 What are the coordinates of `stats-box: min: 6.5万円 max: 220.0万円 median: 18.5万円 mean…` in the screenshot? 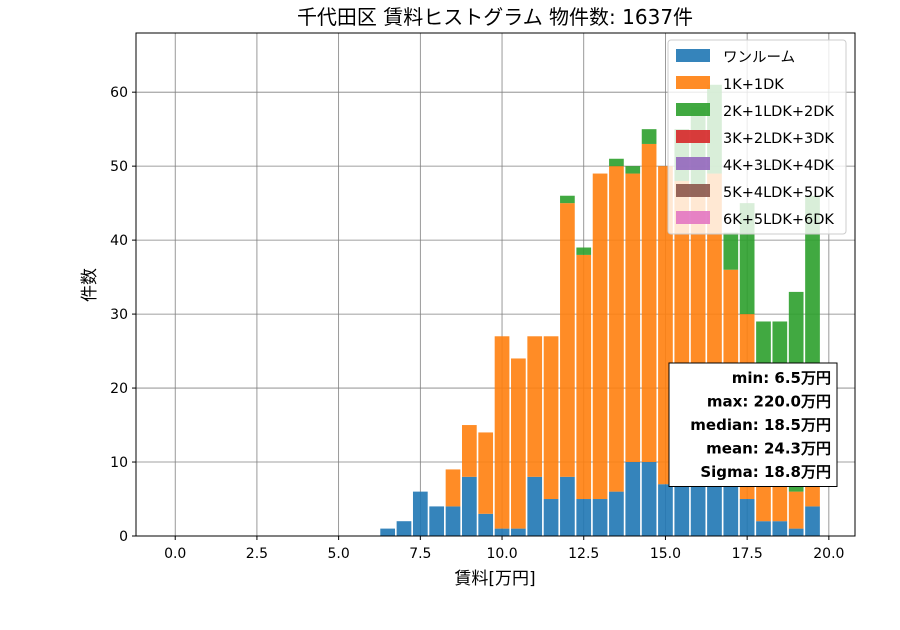 It's located at (753, 424).